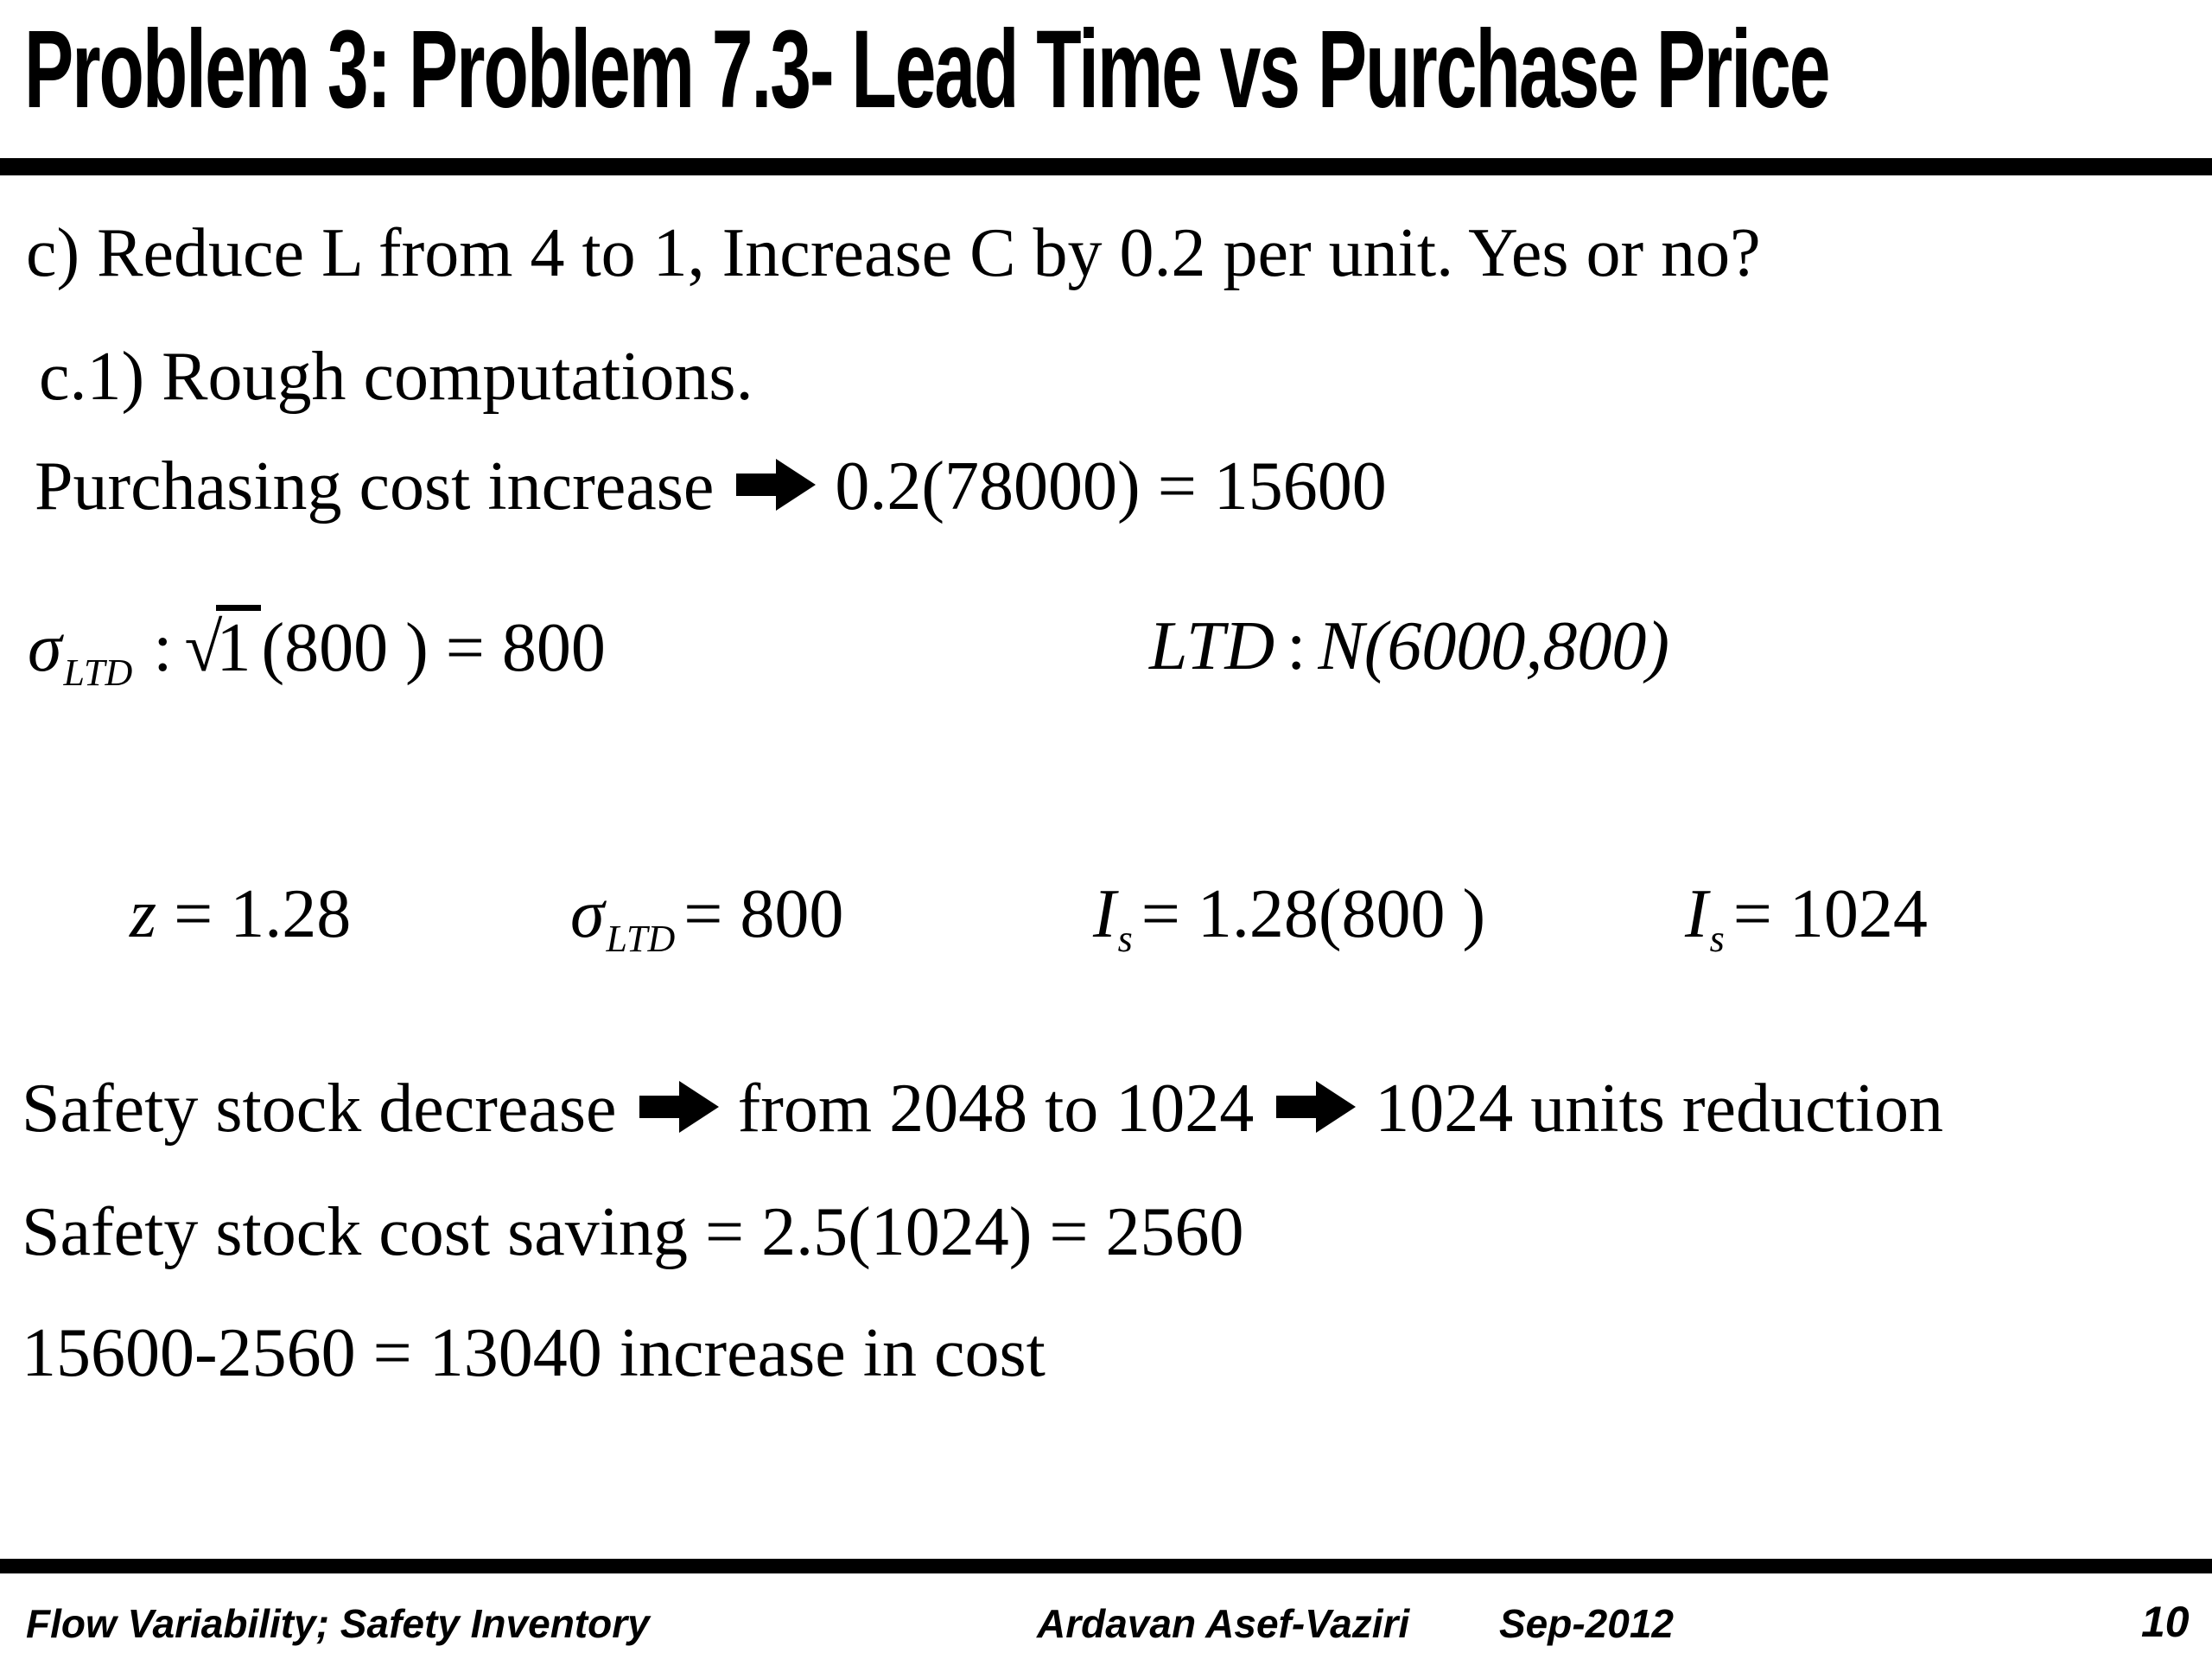 This screenshot has height=1659, width=2212. What do you see at coordinates (763, 914) in the screenshot?
I see `sigma-value: = 800` at bounding box center [763, 914].